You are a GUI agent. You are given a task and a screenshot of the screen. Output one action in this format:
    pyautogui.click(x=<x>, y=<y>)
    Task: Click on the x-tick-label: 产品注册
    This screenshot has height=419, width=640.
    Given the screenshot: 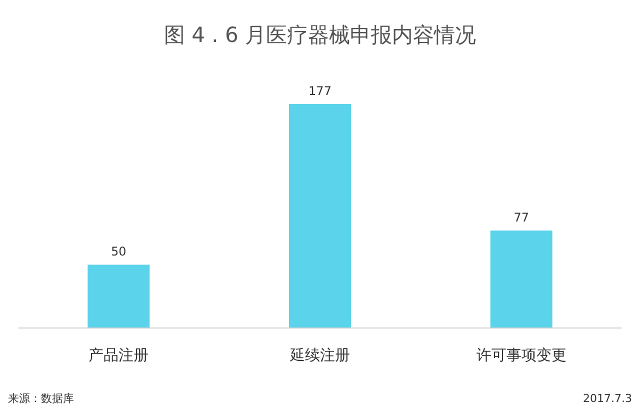 What is the action you would take?
    pyautogui.click(x=118, y=355)
    